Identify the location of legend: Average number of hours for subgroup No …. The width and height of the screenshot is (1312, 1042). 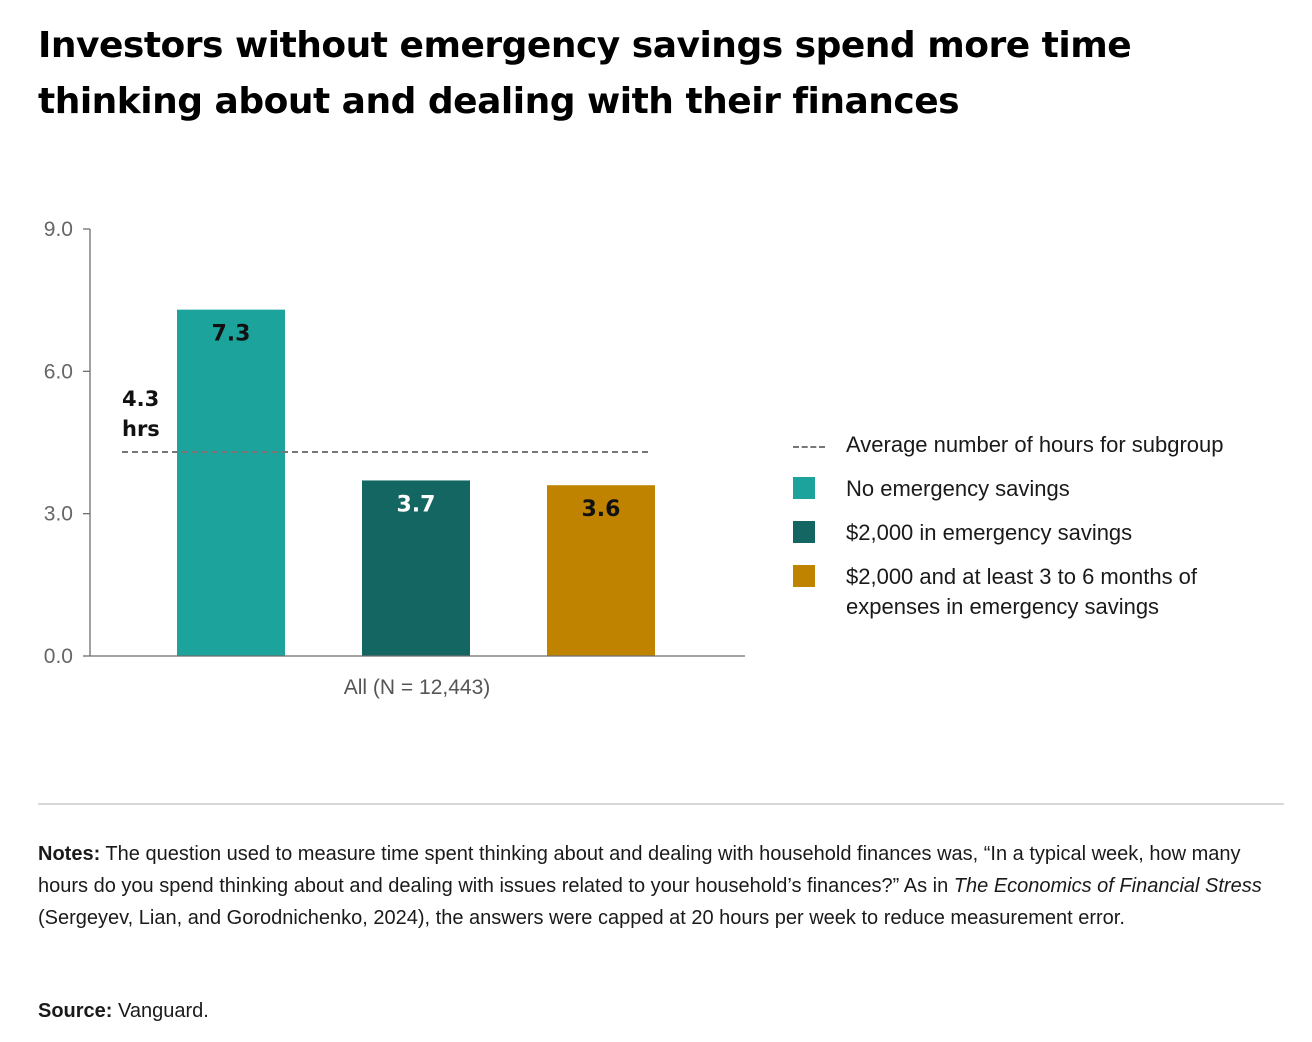
(1043, 533).